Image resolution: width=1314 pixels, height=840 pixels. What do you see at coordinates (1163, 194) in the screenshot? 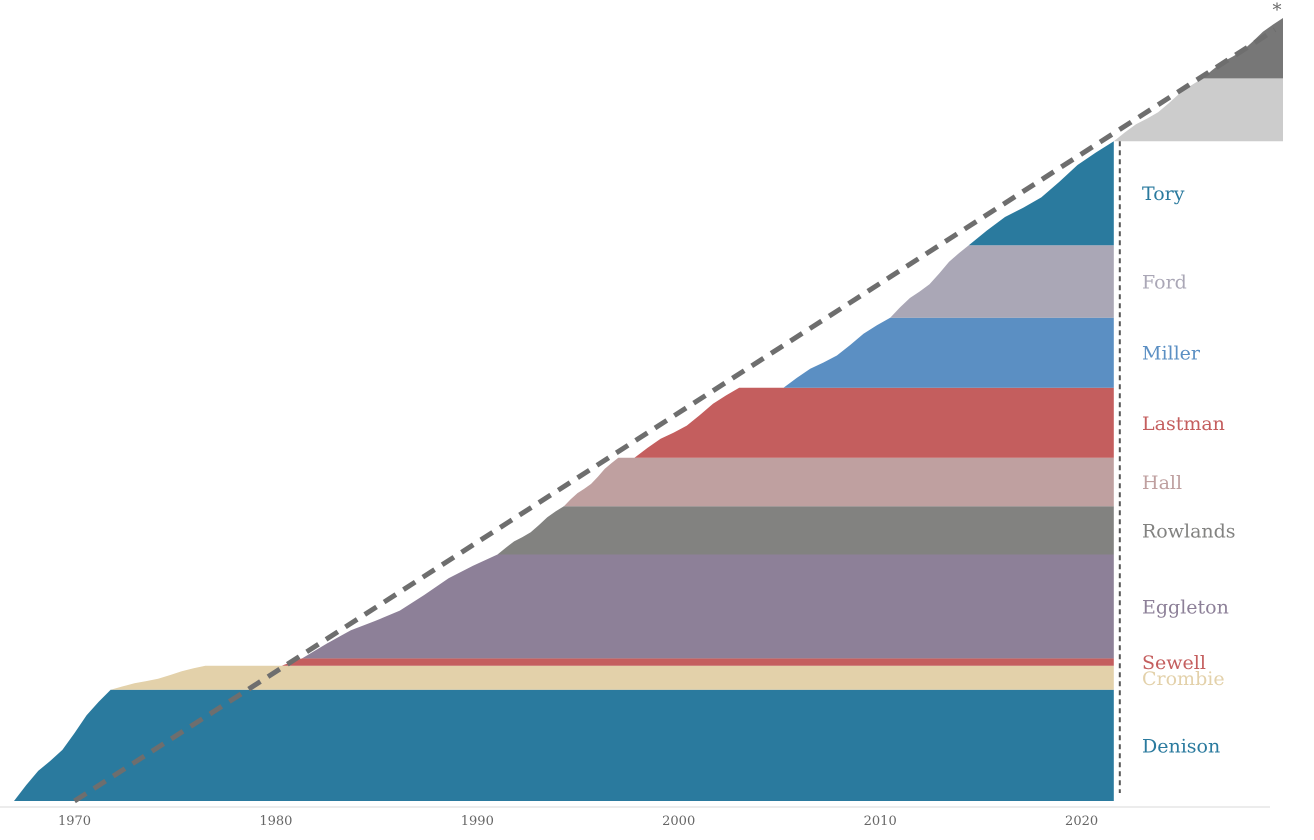
I see `series-label-tory: Tory` at bounding box center [1163, 194].